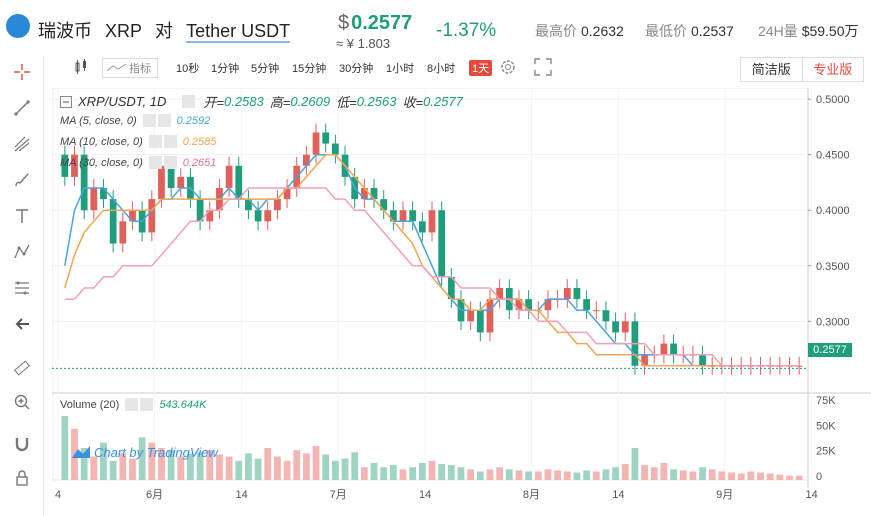 This screenshot has height=516, width=871. Describe the element at coordinates (22, 144) in the screenshot. I see `pitchfork-icon` at that location.